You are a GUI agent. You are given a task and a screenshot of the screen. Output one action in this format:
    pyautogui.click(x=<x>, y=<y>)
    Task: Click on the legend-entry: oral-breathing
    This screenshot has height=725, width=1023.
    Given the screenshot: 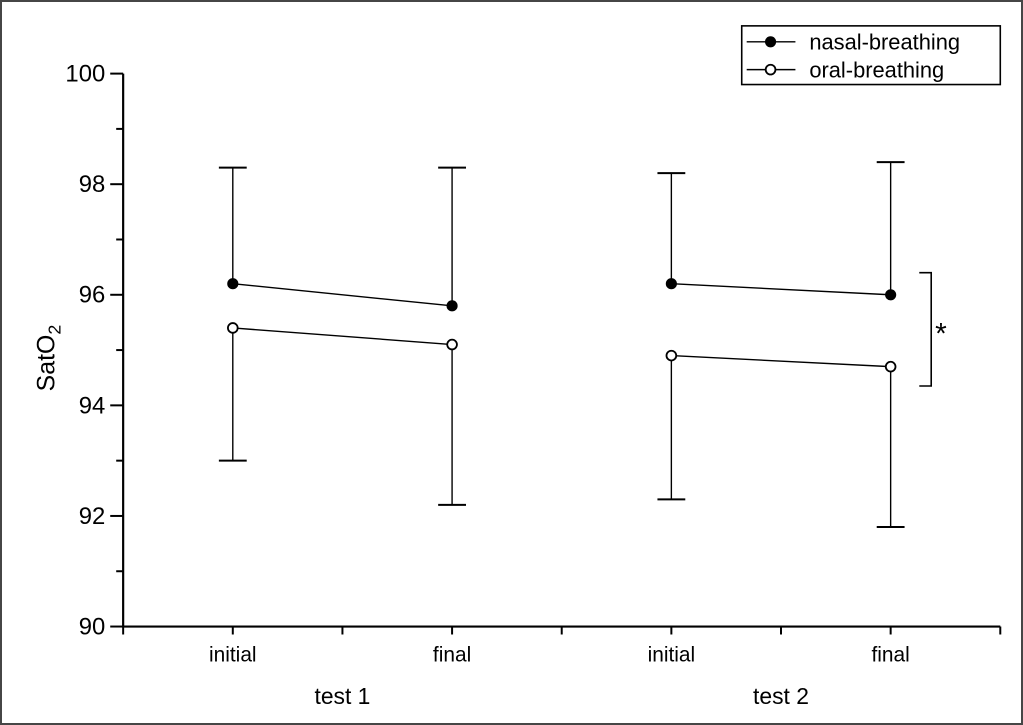 What is the action you would take?
    pyautogui.click(x=845, y=70)
    